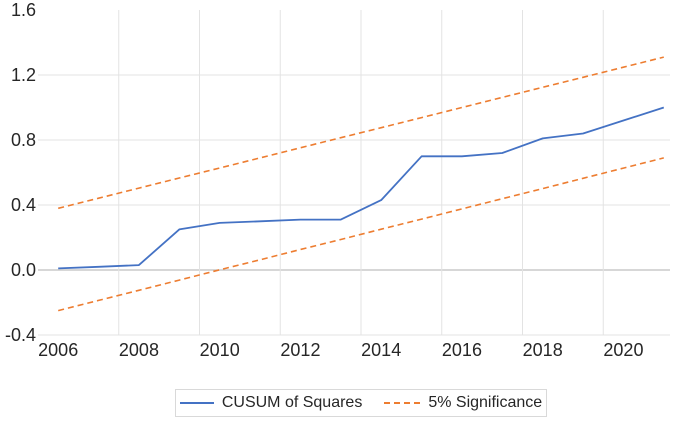 The height and width of the screenshot is (425, 685). I want to click on y-tick-label: -0.4, so click(20, 335).